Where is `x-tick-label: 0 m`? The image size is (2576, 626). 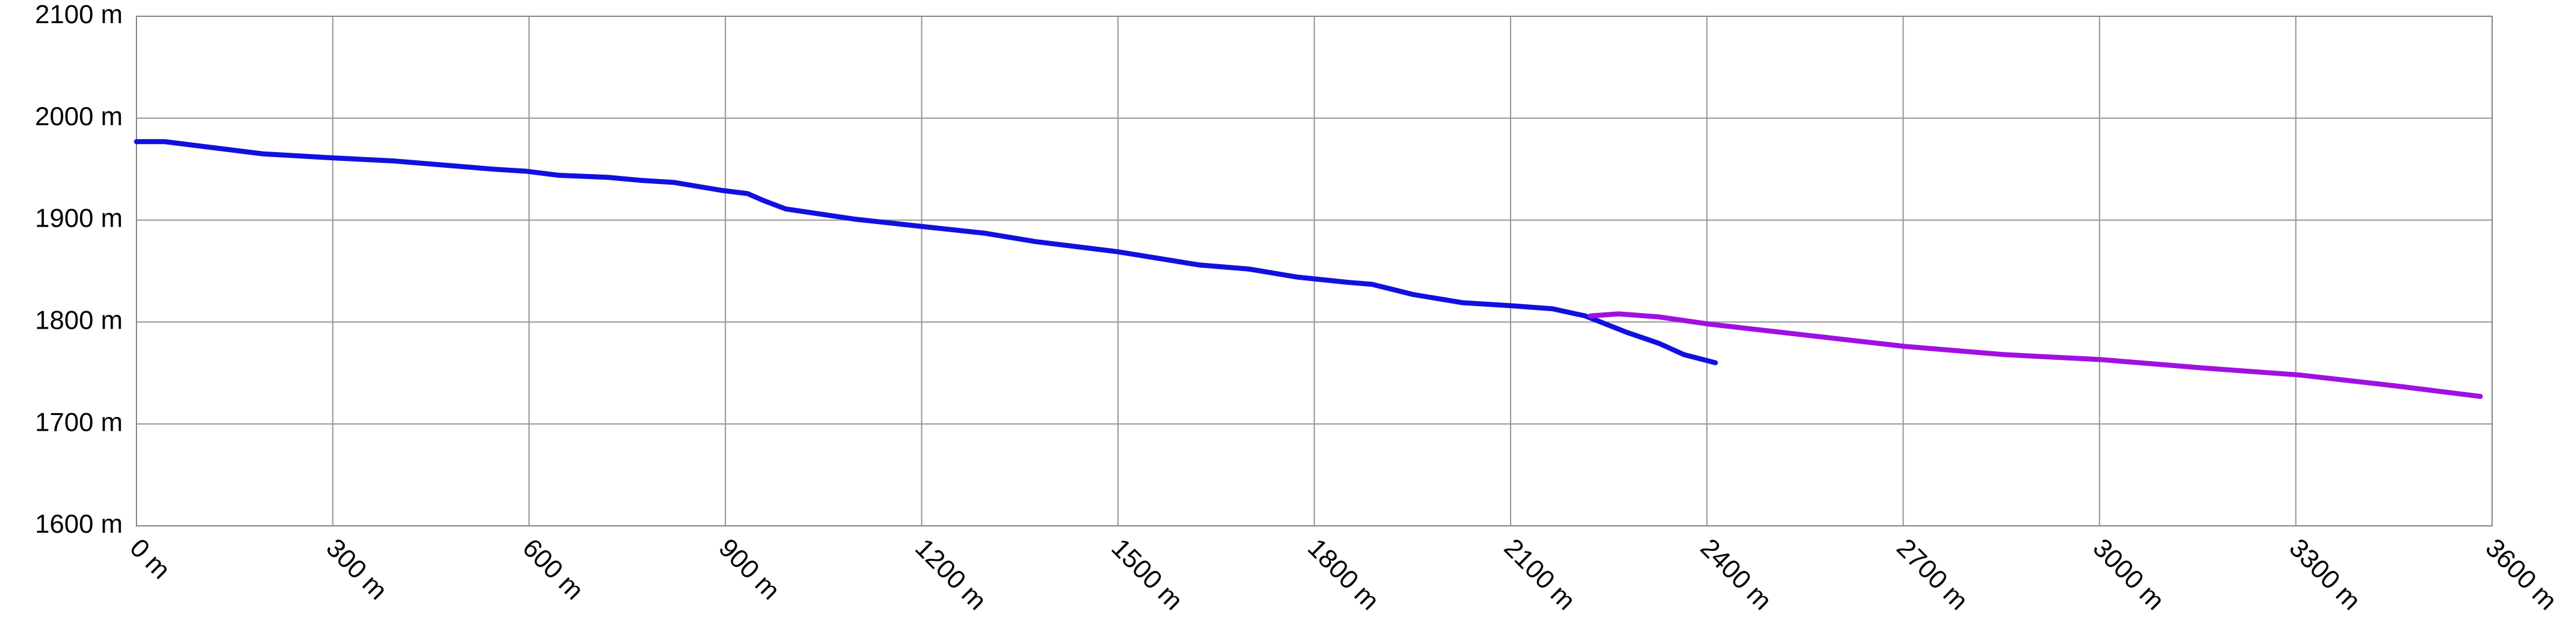 x-tick-label: 0 m is located at coordinates (151, 559).